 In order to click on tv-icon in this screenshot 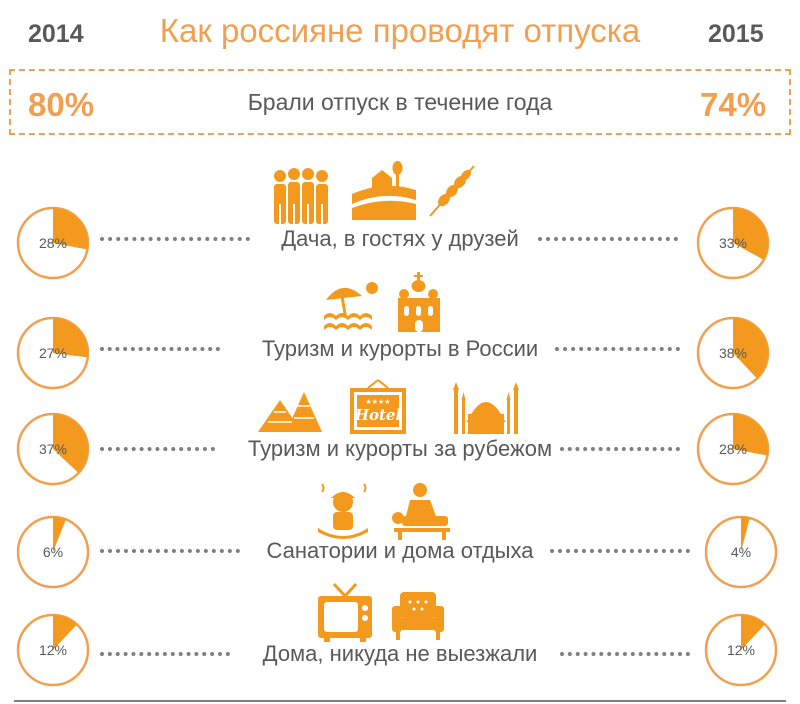, I will do `click(345, 612)`.